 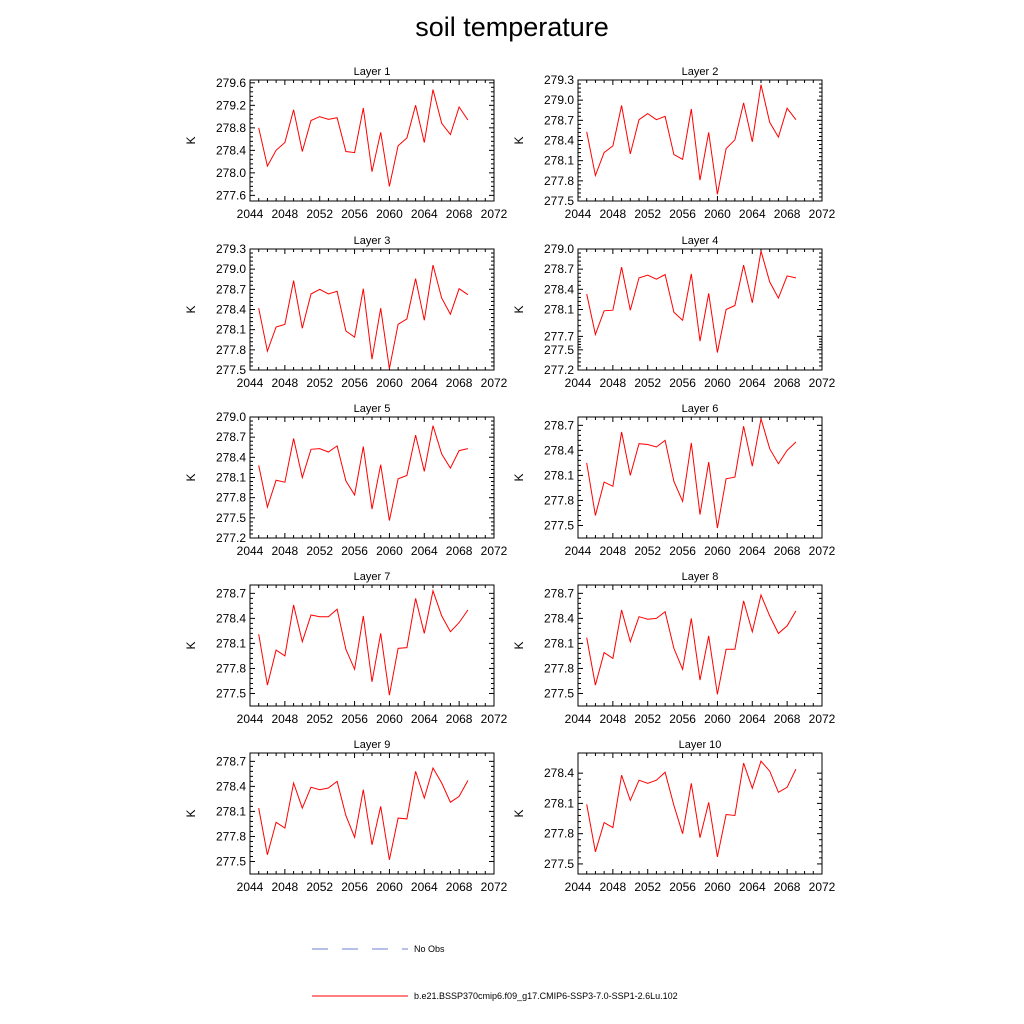 What do you see at coordinates (231, 195) in the screenshot?
I see `y-tick-label: 277.6` at bounding box center [231, 195].